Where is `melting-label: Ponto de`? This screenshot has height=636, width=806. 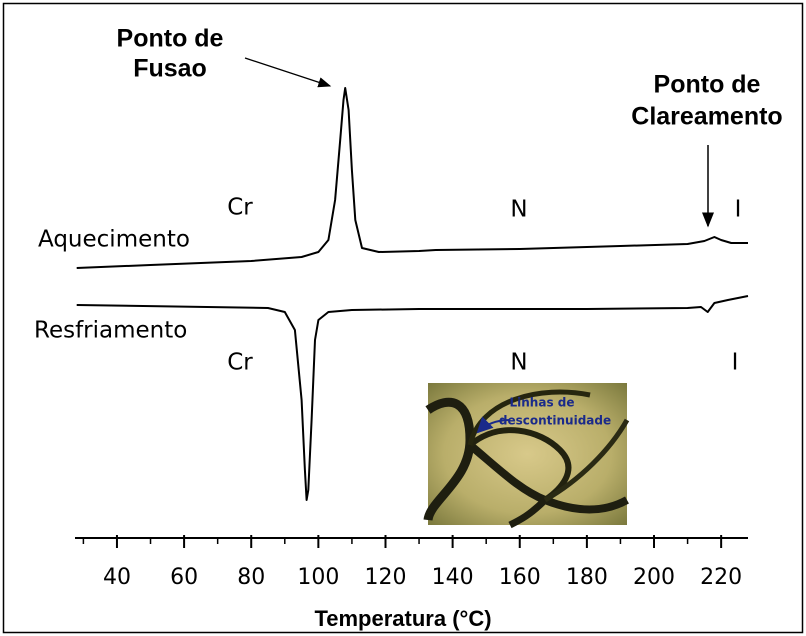 melting-label: Ponto de is located at coordinates (170, 39).